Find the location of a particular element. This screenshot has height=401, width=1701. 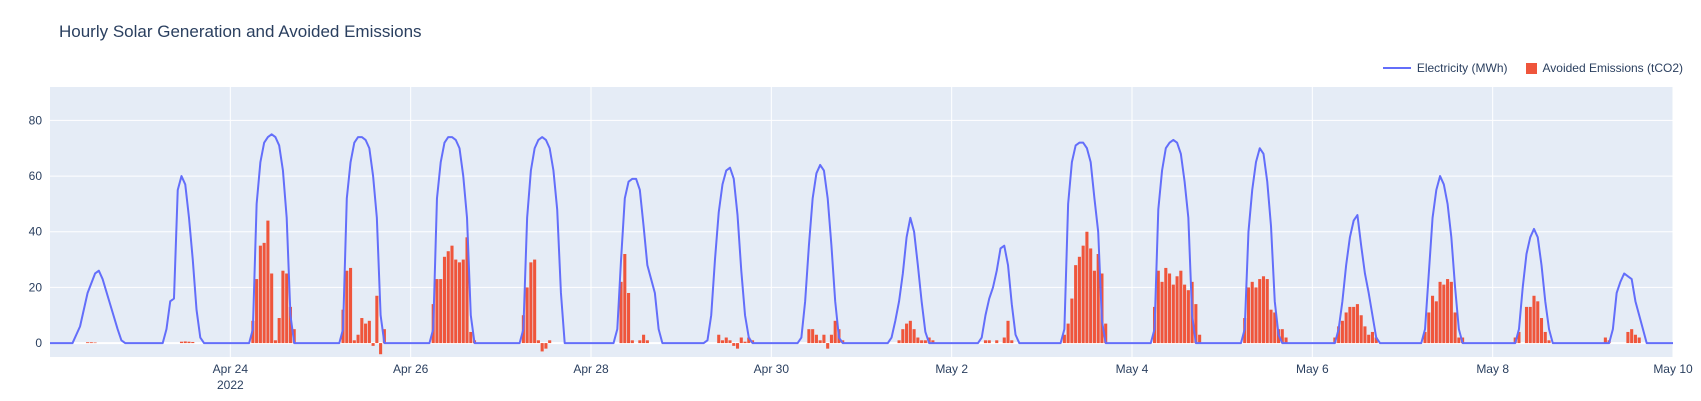

x-tick-label: Apr 24 is located at coordinates (231, 369).